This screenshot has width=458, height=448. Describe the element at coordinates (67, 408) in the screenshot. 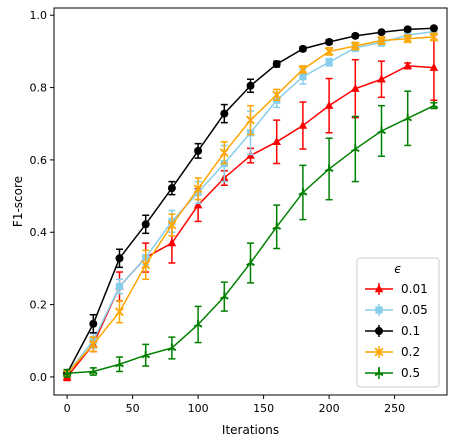

I see `x-tick-label: 0` at that location.